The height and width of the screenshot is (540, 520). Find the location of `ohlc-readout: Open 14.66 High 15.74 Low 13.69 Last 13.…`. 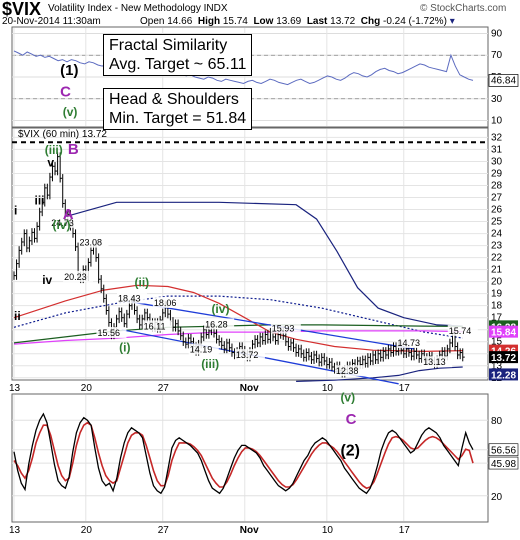

ohlc-readout: Open 14.66 High 15.74 Low 13.69 Last 13.… is located at coordinates (297, 21).